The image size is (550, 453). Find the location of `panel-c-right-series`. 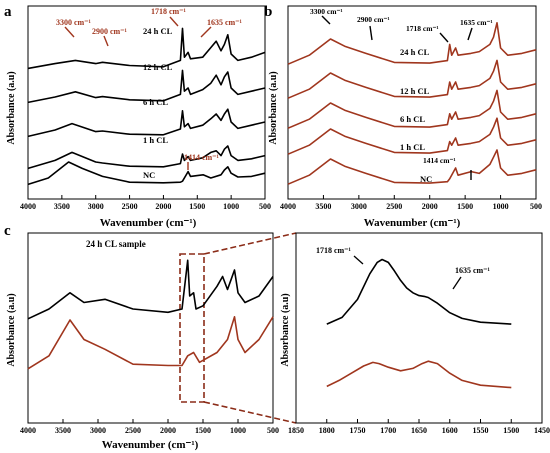

panel-c-right-series is located at coordinates (419, 323).